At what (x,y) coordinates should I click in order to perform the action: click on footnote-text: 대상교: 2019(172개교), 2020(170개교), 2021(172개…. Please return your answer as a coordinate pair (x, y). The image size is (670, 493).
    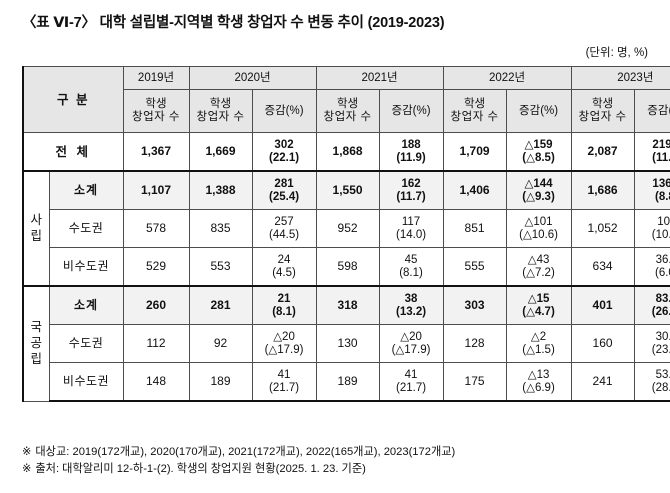
    Looking at the image, I should click on (245, 452).